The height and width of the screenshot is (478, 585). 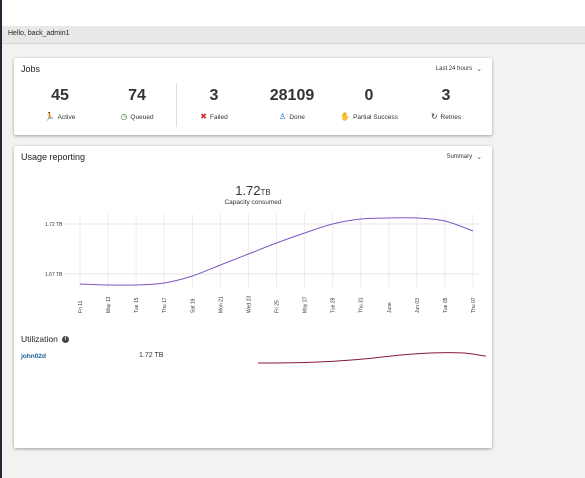 What do you see at coordinates (372, 358) in the screenshot?
I see `sparkline-path` at bounding box center [372, 358].